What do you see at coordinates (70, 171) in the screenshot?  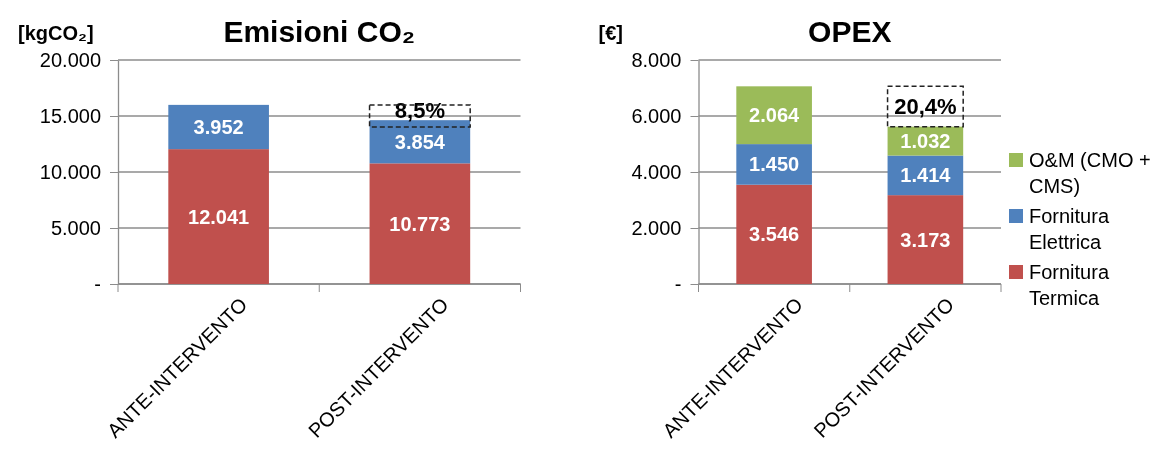 I see `y-tick-label: 10.000` at bounding box center [70, 171].